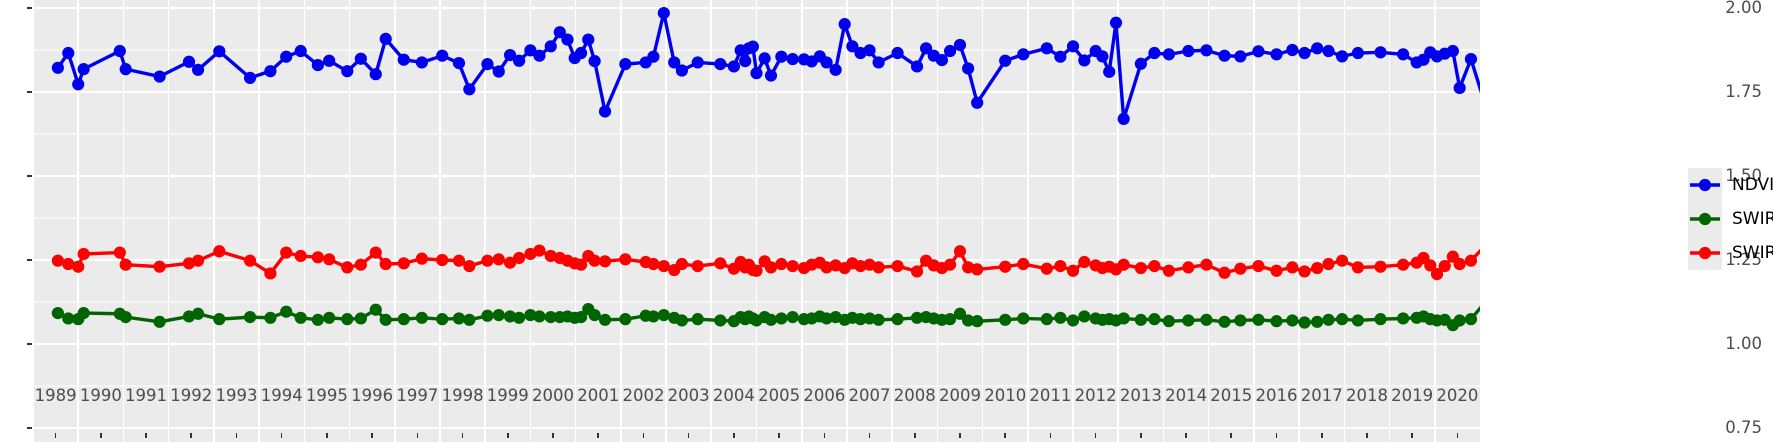 The height and width of the screenshot is (442, 1773). Describe the element at coordinates (1321, 395) in the screenshot. I see `x-axis-tick-label: 2017` at that location.